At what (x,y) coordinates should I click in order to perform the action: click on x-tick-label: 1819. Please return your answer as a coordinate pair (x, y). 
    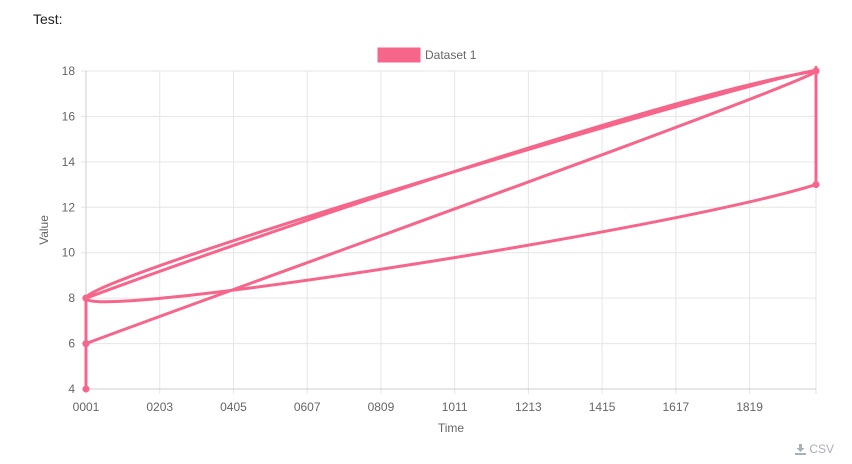
    Looking at the image, I should click on (749, 407).